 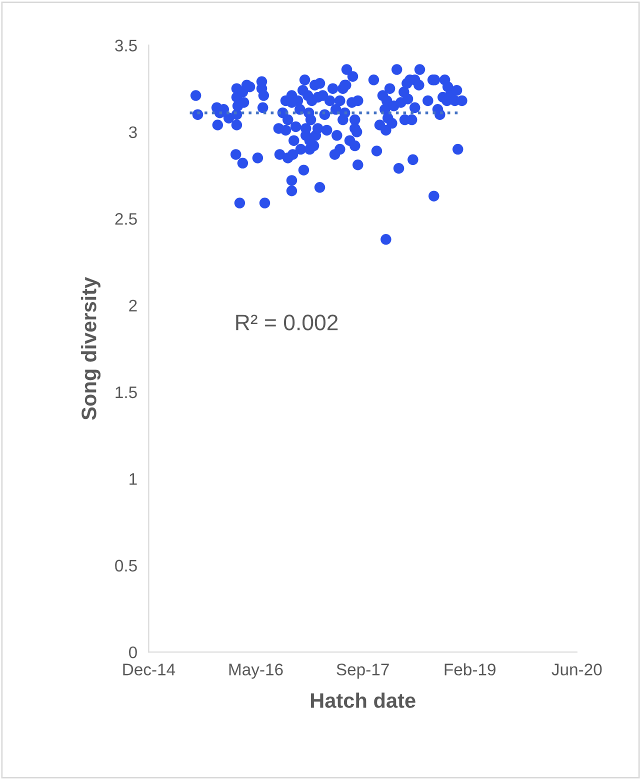 I want to click on annotation: R² = 0.002, so click(x=287, y=322).